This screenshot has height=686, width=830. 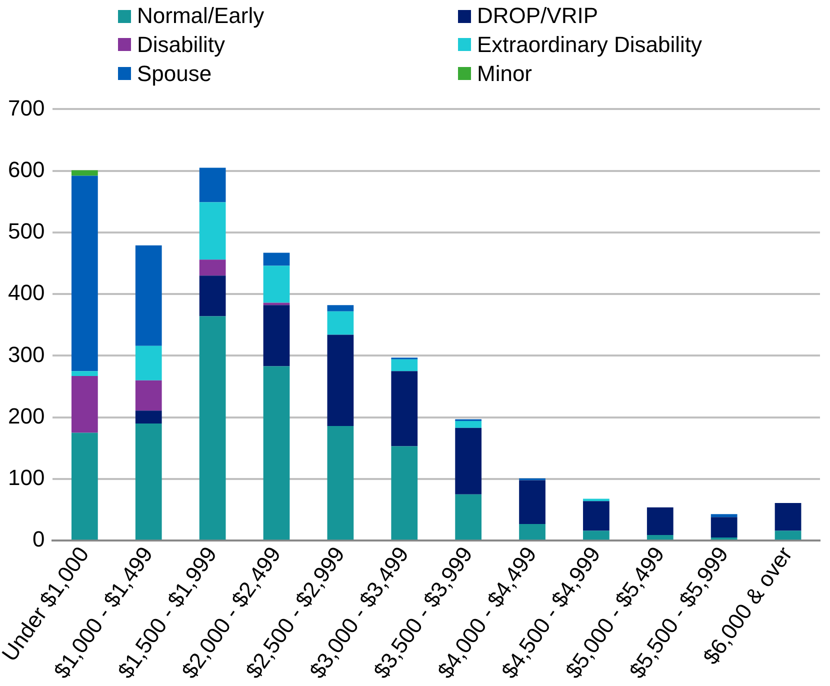 What do you see at coordinates (38, 539) in the screenshot?
I see `y-tick-label: 0` at bounding box center [38, 539].